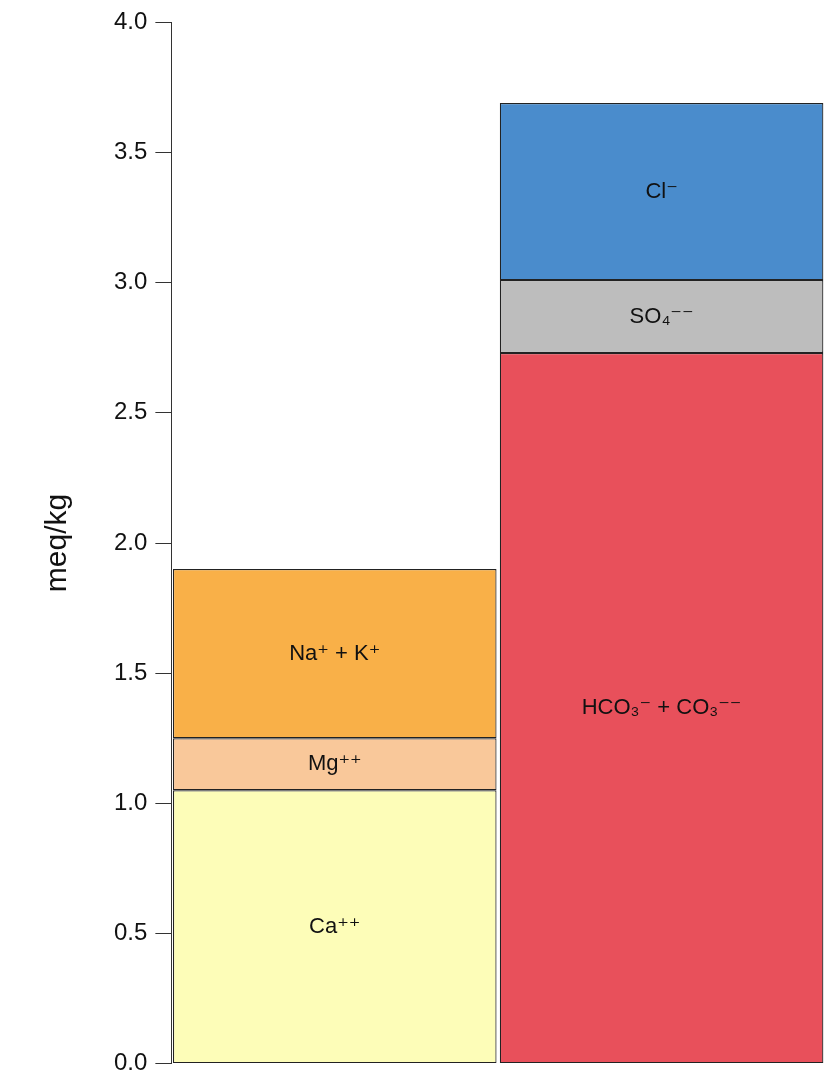 The image size is (825, 1086). I want to click on series-label: Na⁺ + K⁺, so click(335, 652).